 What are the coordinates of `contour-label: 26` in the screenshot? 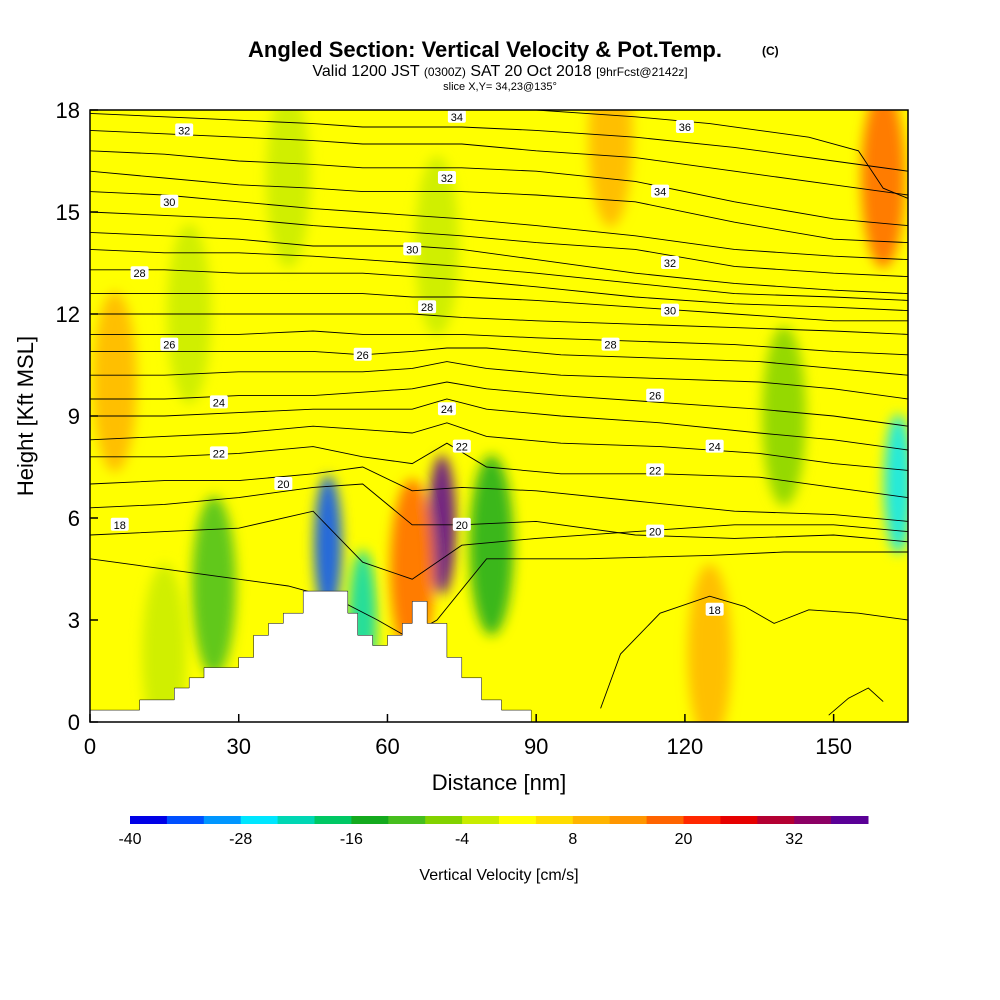 It's located at (362, 354).